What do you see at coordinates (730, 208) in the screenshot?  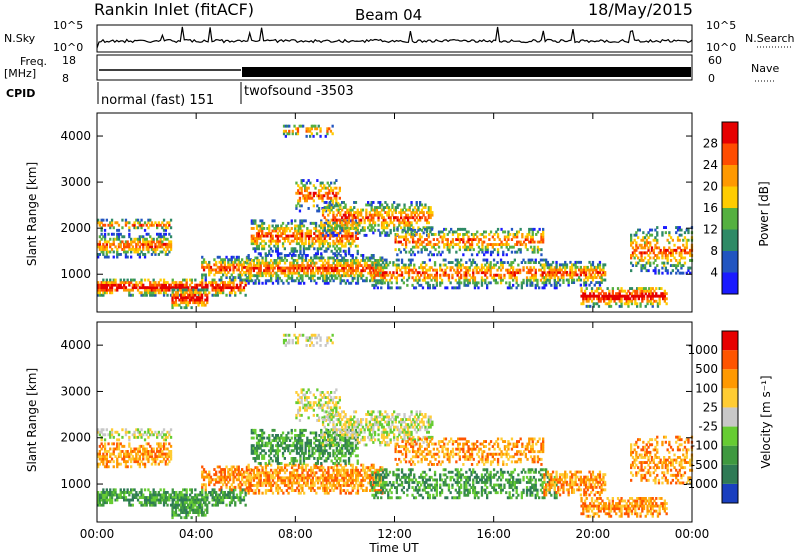 I see `colorbar-frame` at bounding box center [730, 208].